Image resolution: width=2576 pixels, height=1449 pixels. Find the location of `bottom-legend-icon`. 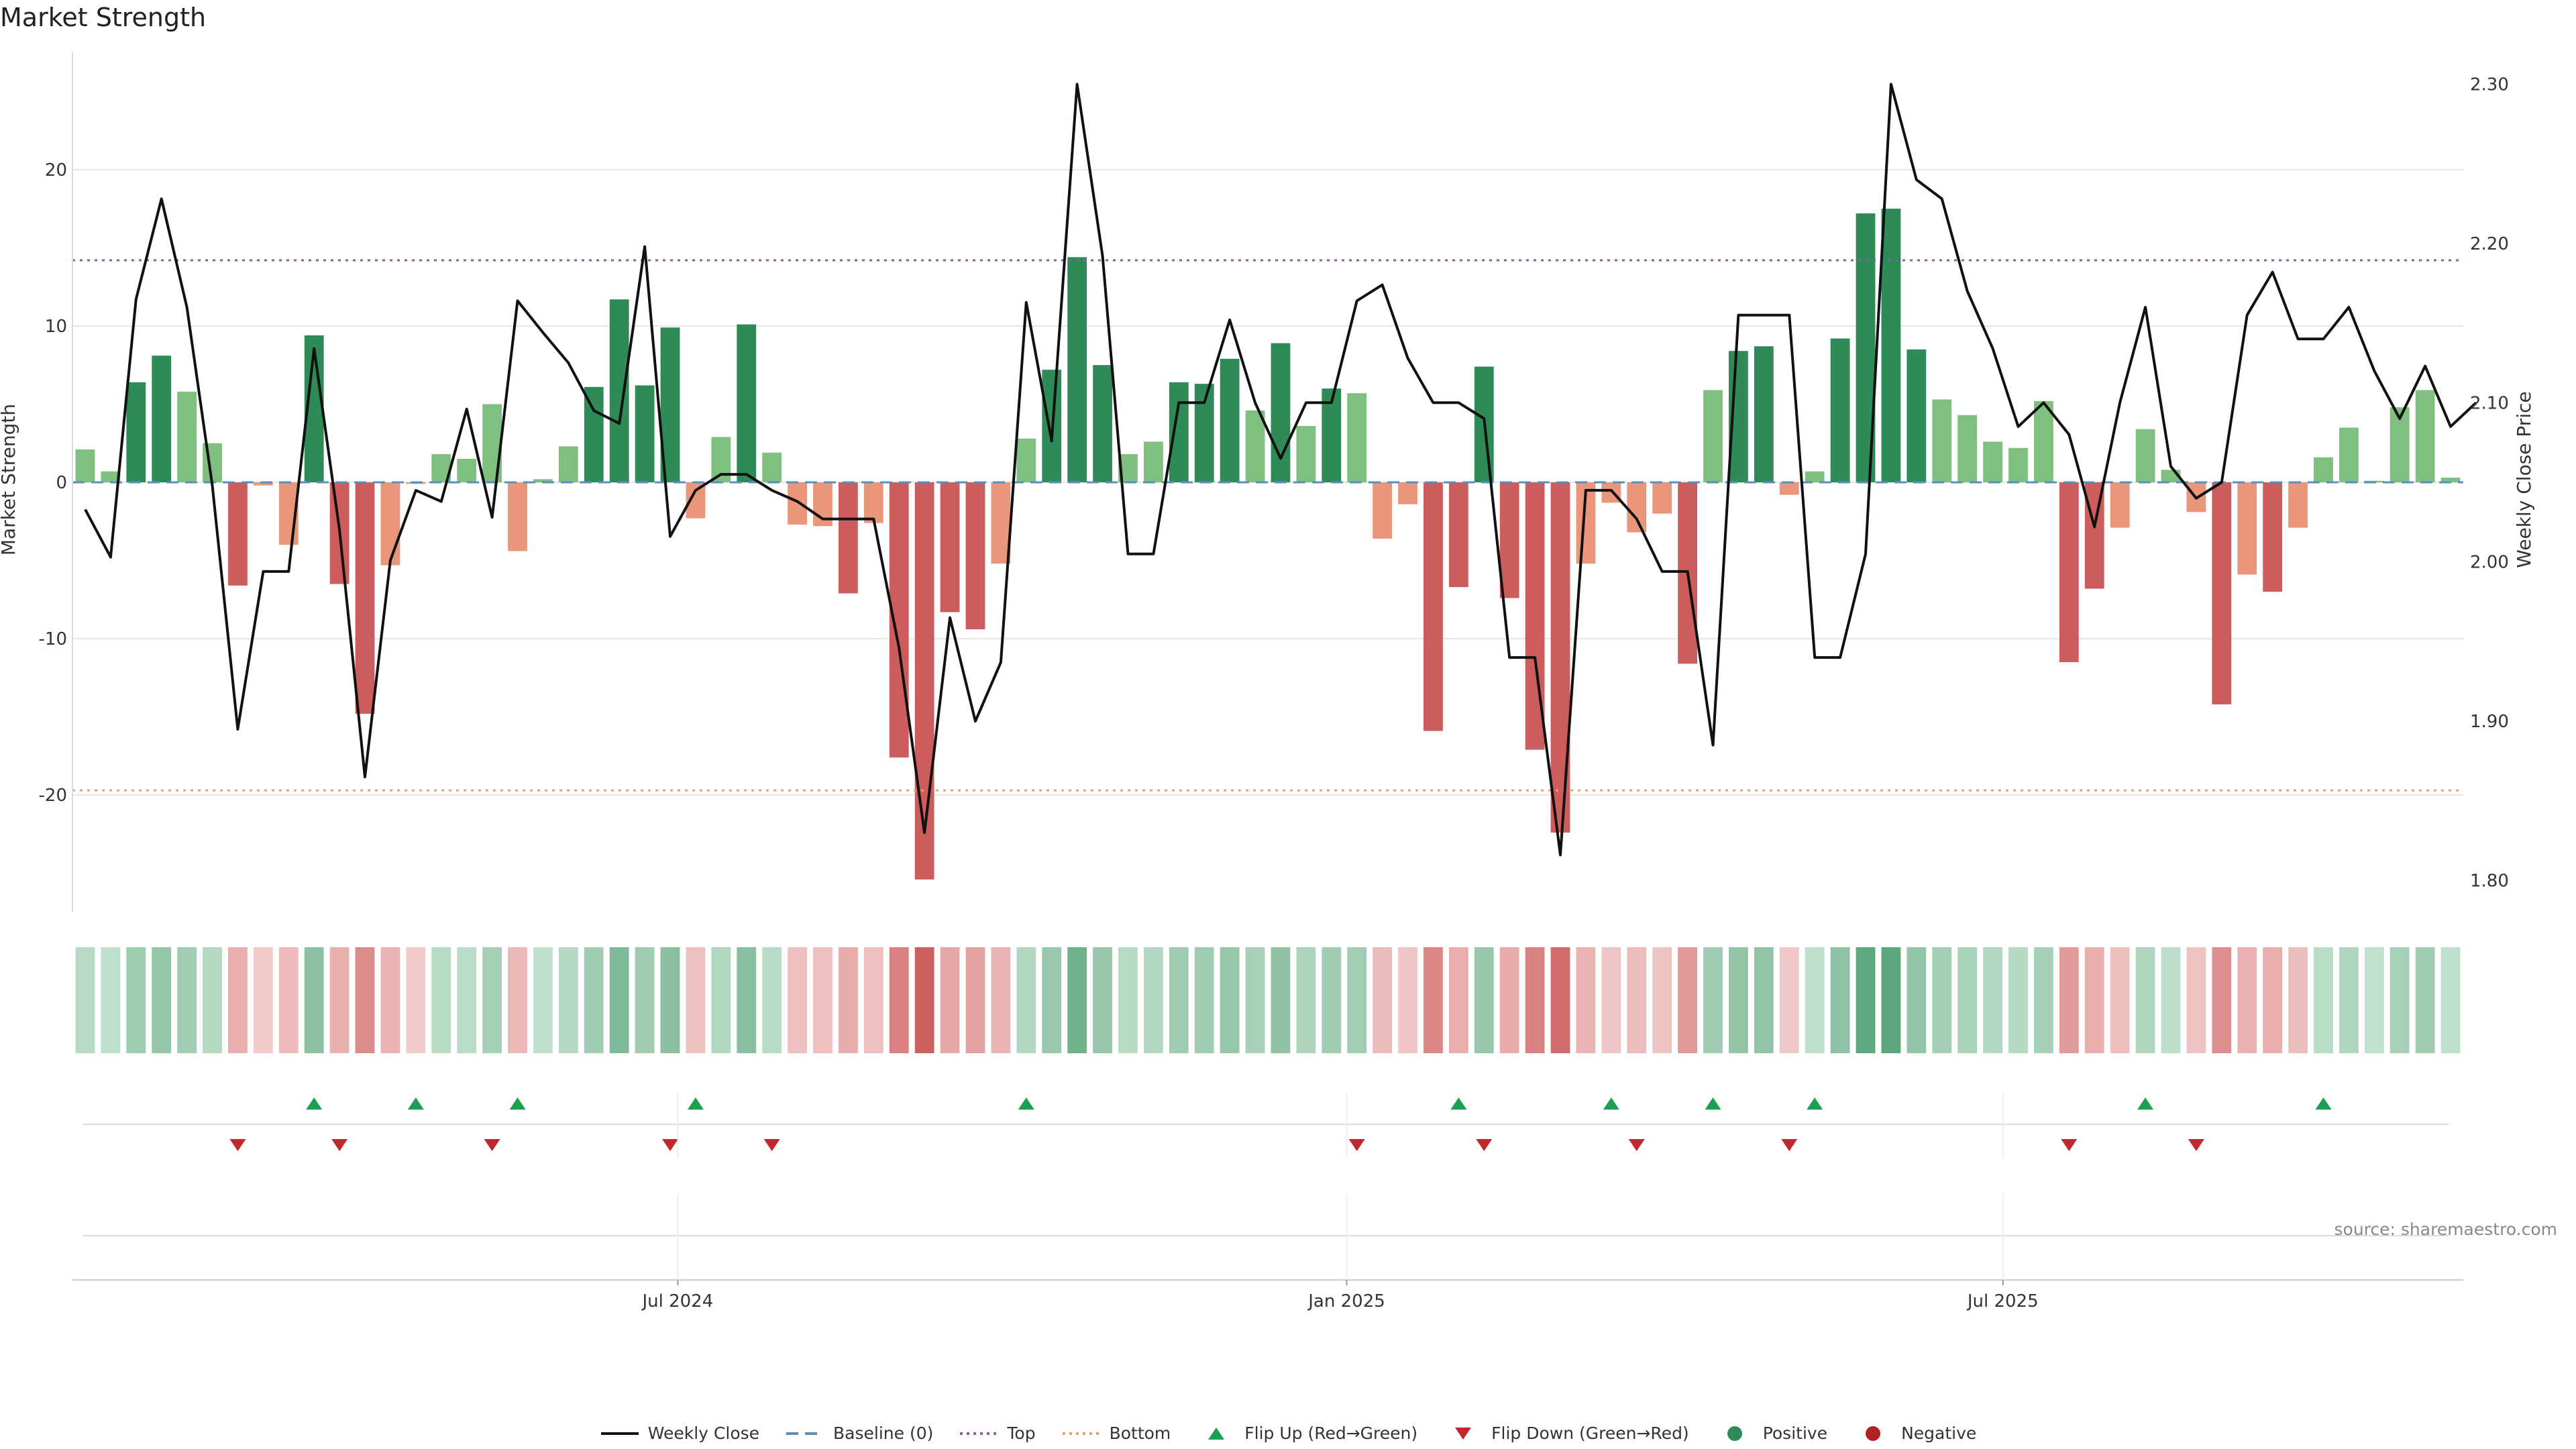

bottom-legend-icon is located at coordinates (1081, 1433).